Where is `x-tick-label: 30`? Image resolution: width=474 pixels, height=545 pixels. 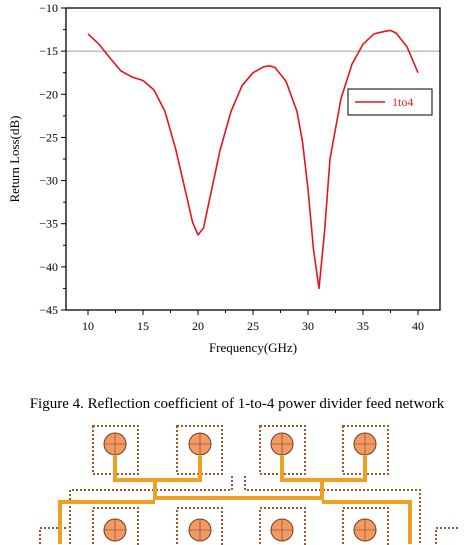 x-tick-label: 30 is located at coordinates (308, 326).